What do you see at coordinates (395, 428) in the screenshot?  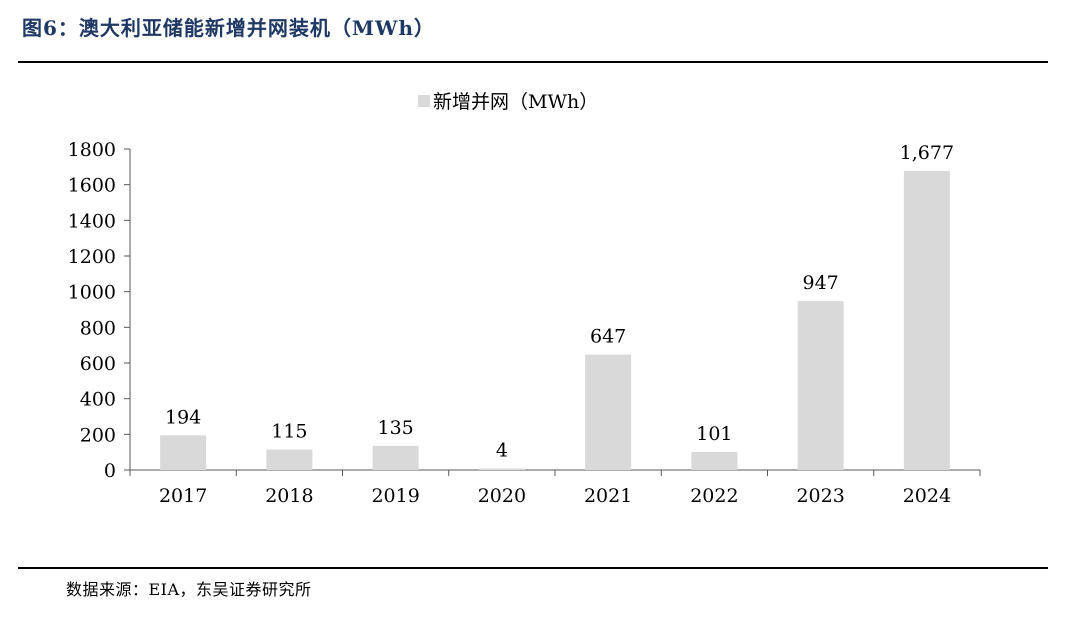 I see `data-label-2019: 135` at bounding box center [395, 428].